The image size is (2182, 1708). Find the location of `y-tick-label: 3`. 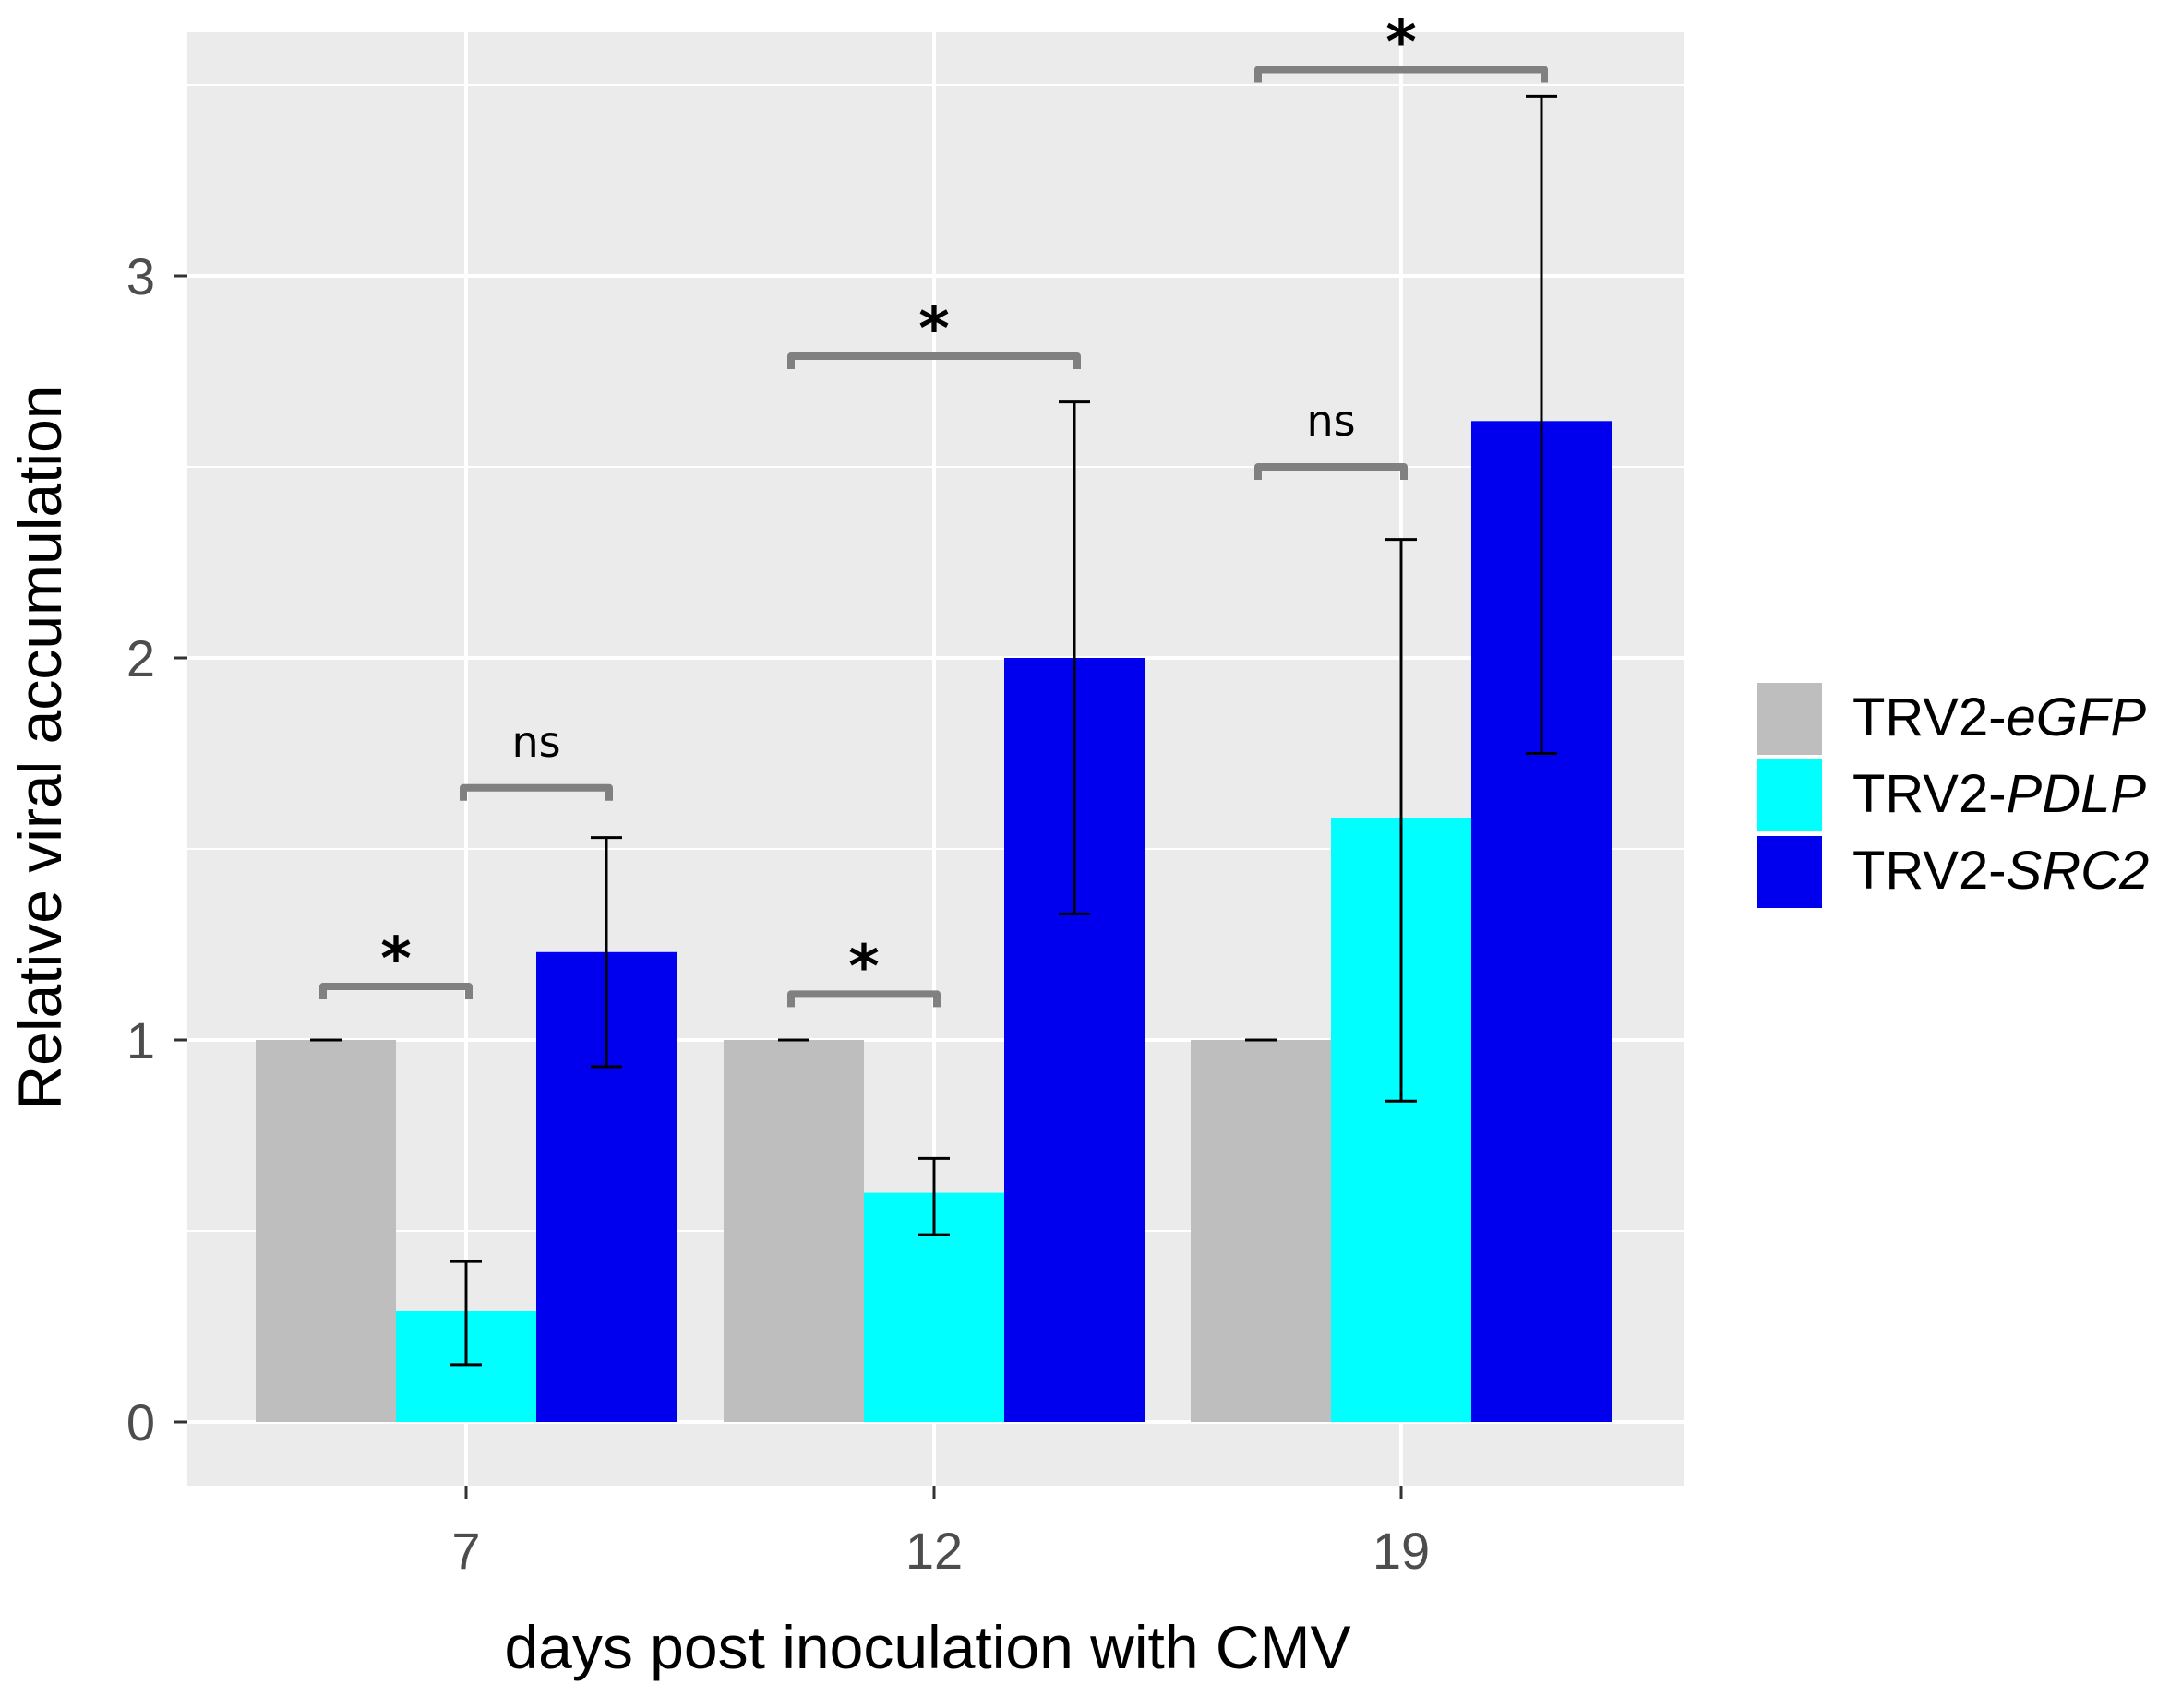

y-tick-label: 3 is located at coordinates (140, 276).